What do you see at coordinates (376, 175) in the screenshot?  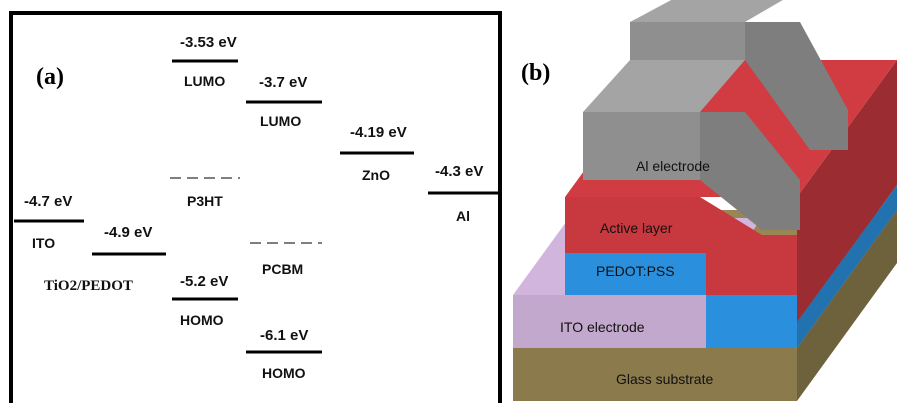 I see `zno-level-name: ZnO` at bounding box center [376, 175].